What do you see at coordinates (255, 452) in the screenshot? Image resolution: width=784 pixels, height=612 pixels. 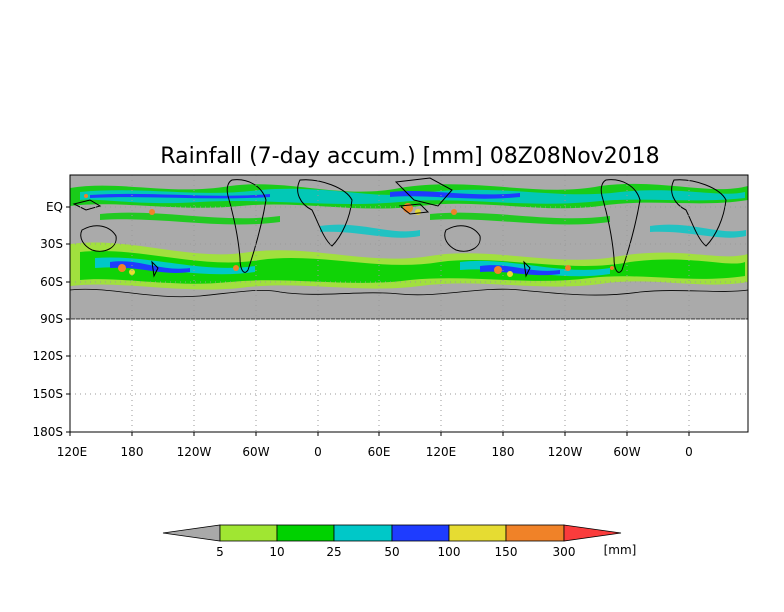 I see `x-tick-60w-1: 60W` at bounding box center [255, 452].